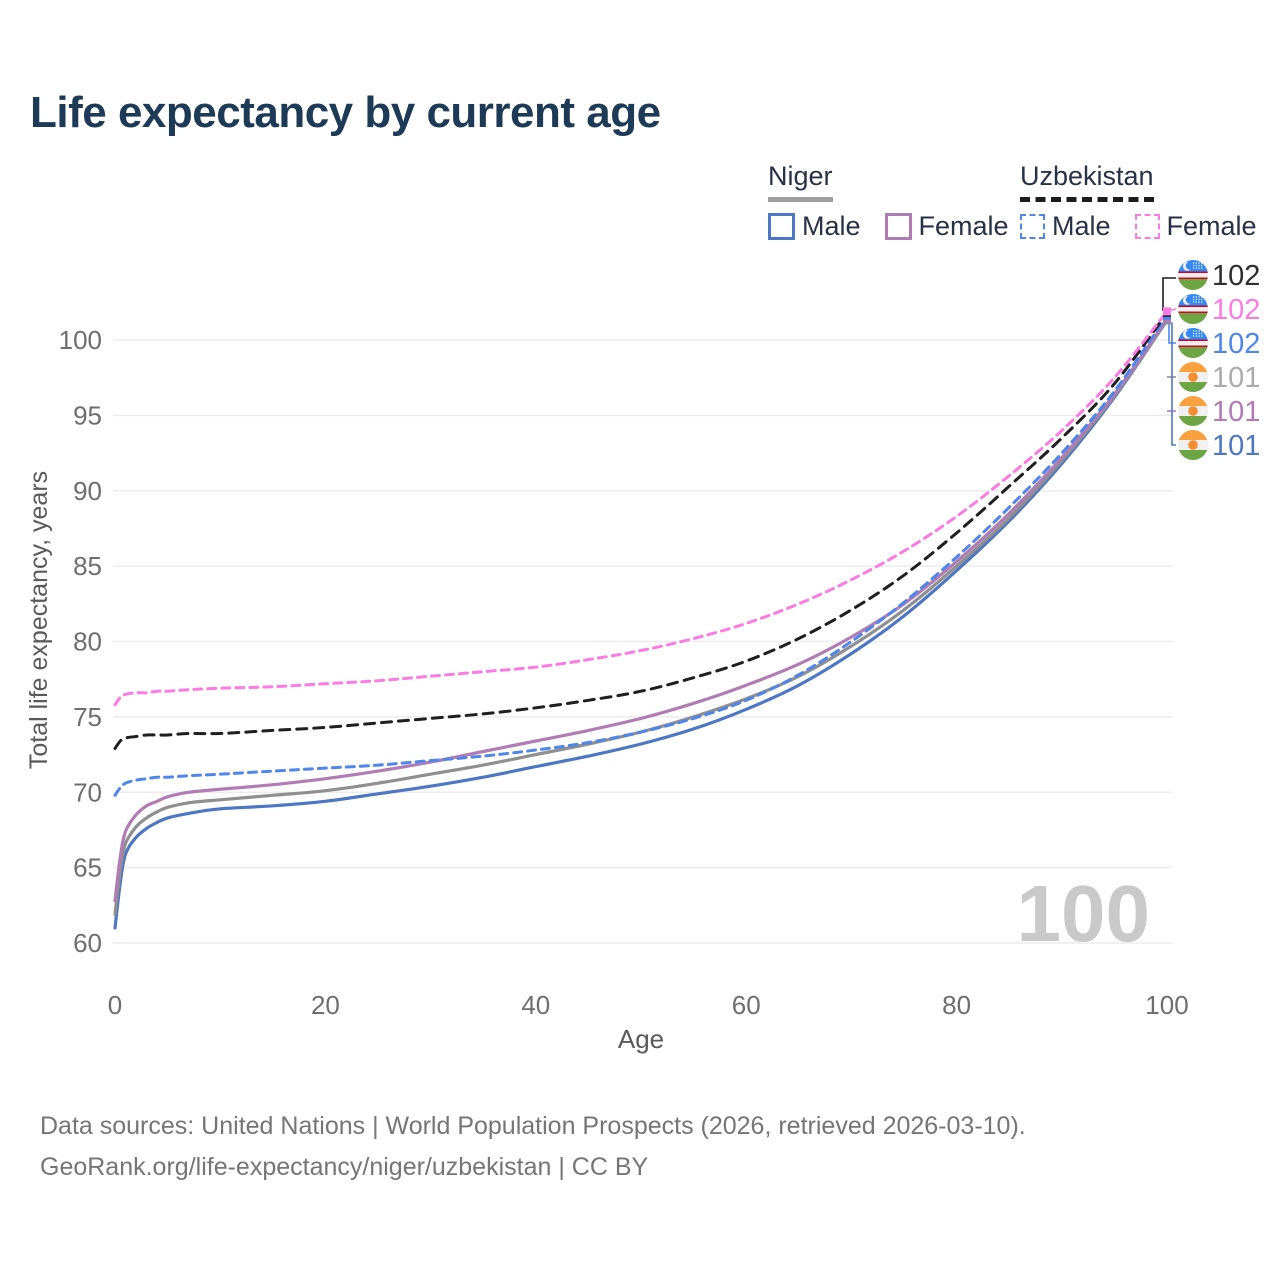 Image resolution: width=1280 pixels, height=1280 pixels. I want to click on x-tick-label-100: 100, so click(1166, 1005).